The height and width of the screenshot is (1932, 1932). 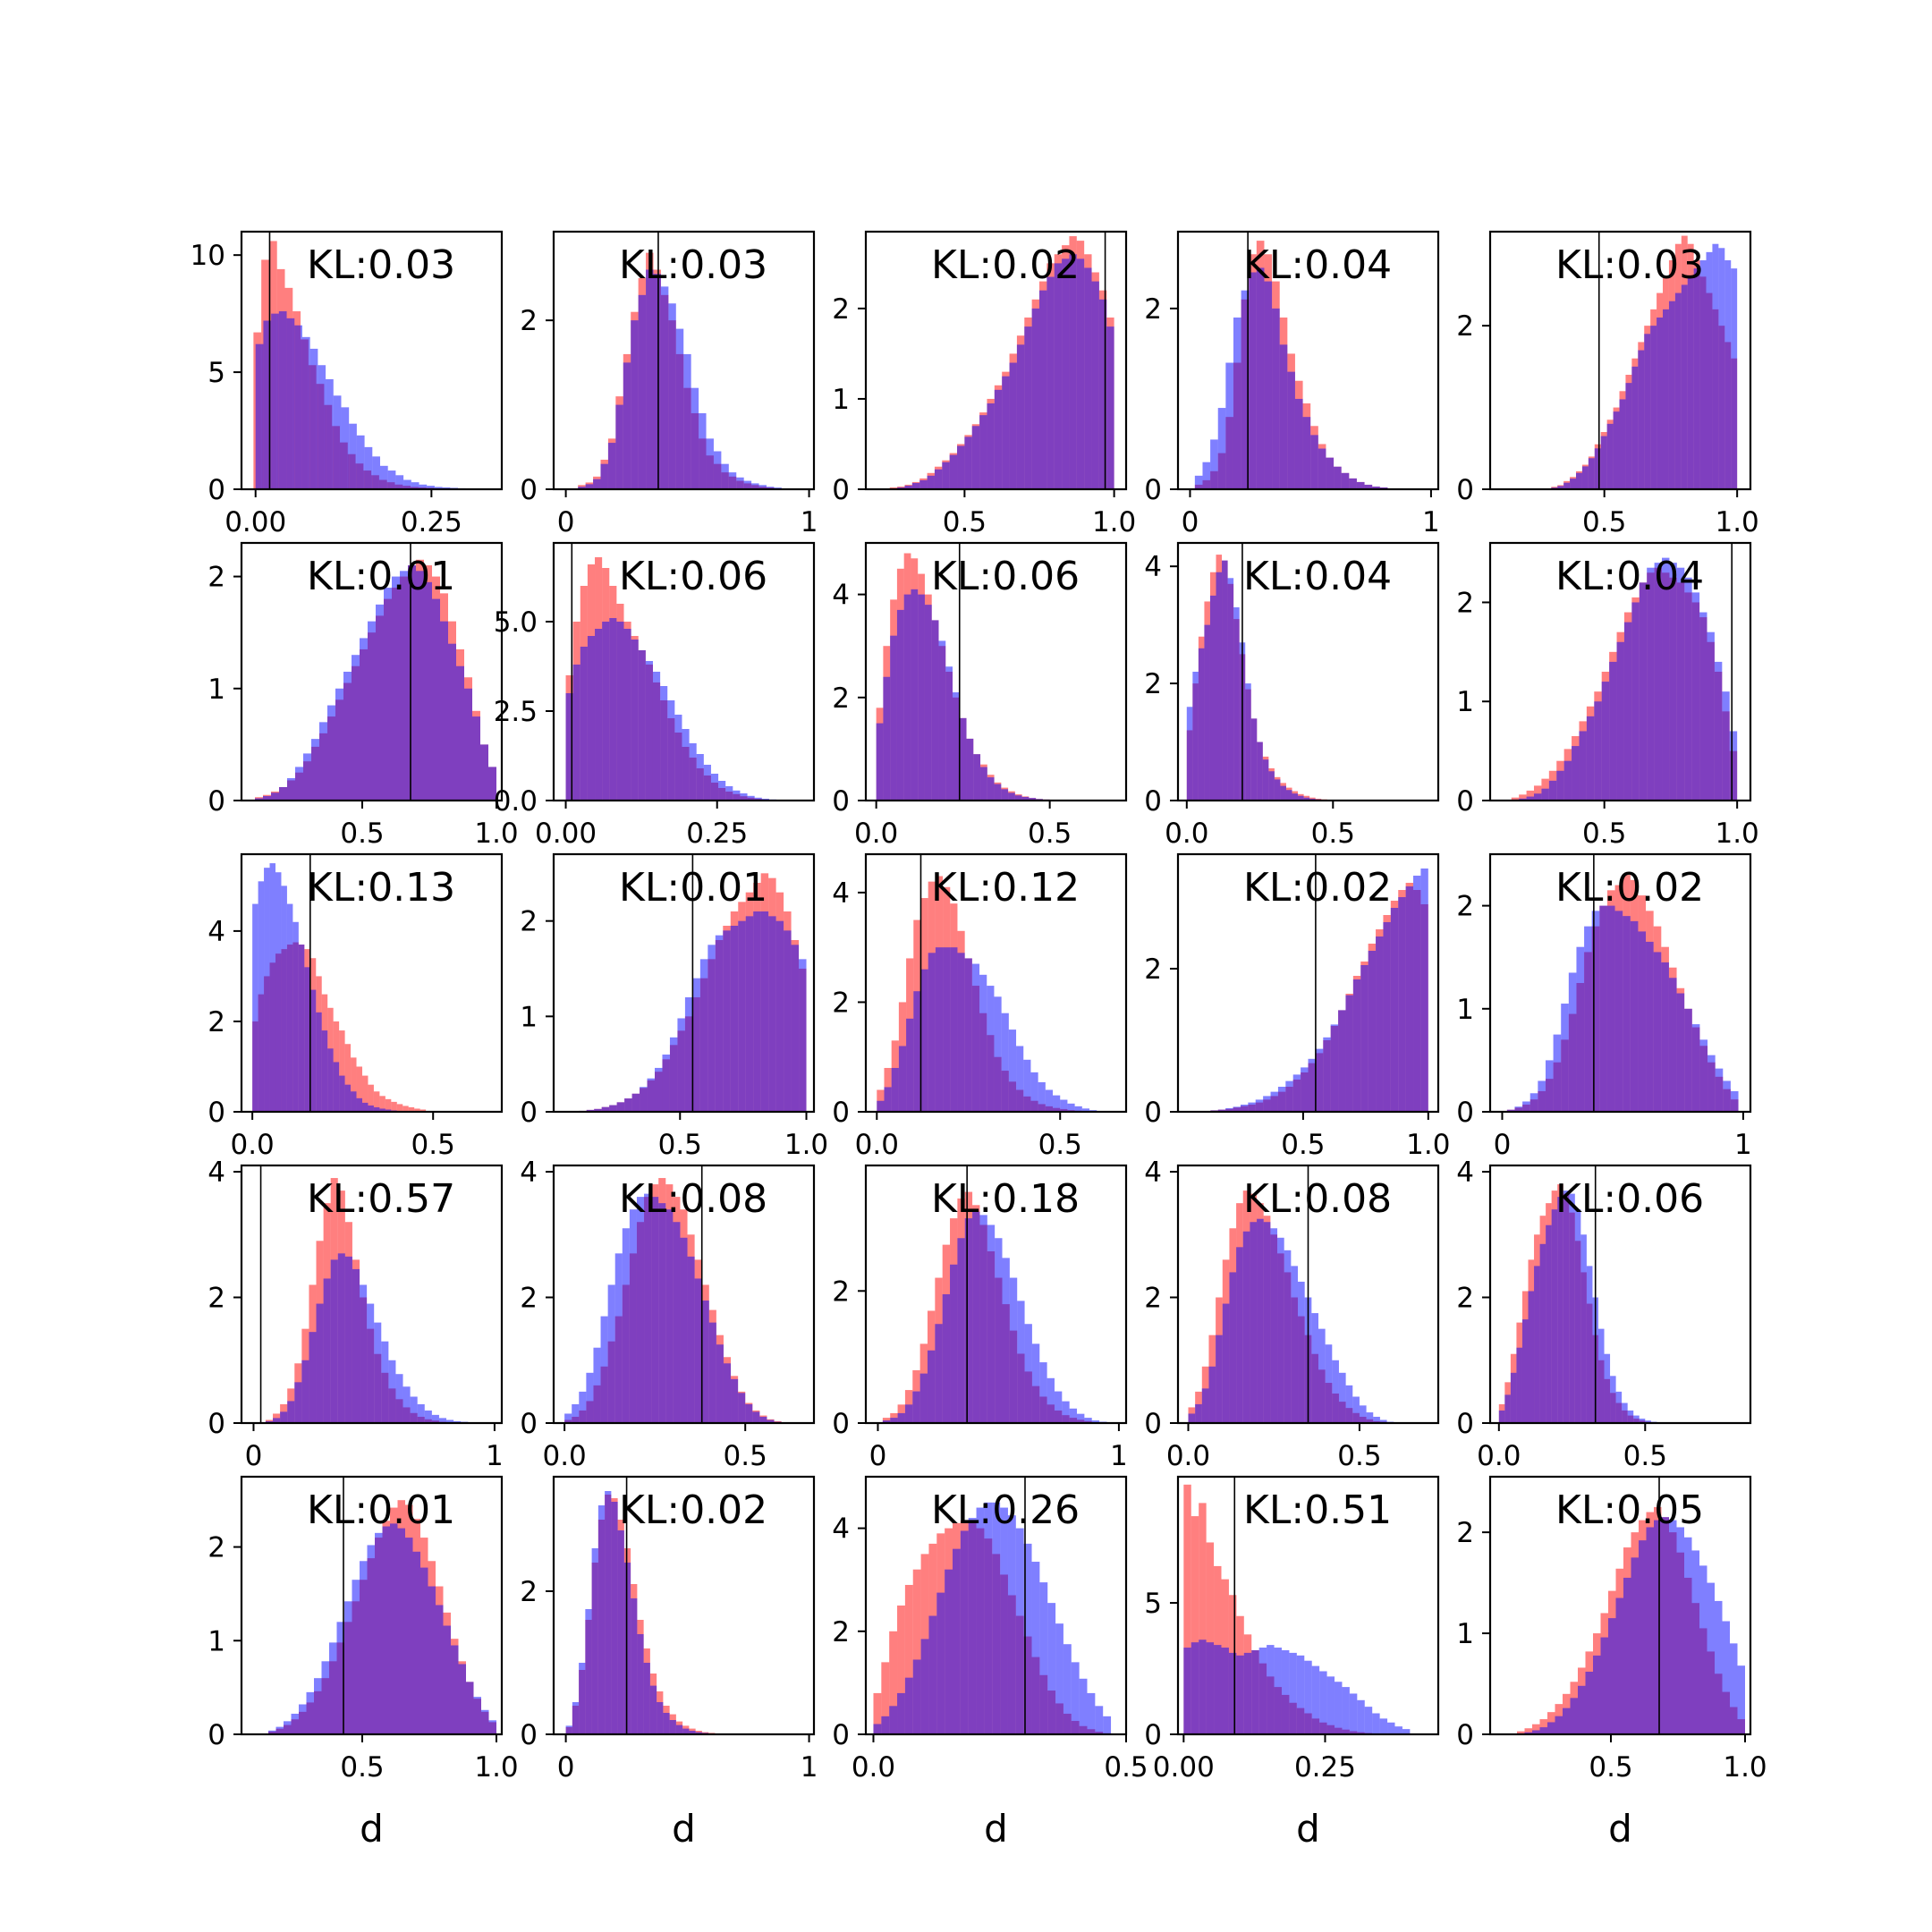 I want to click on y-tick-label: 4, so click(x=841, y=596).